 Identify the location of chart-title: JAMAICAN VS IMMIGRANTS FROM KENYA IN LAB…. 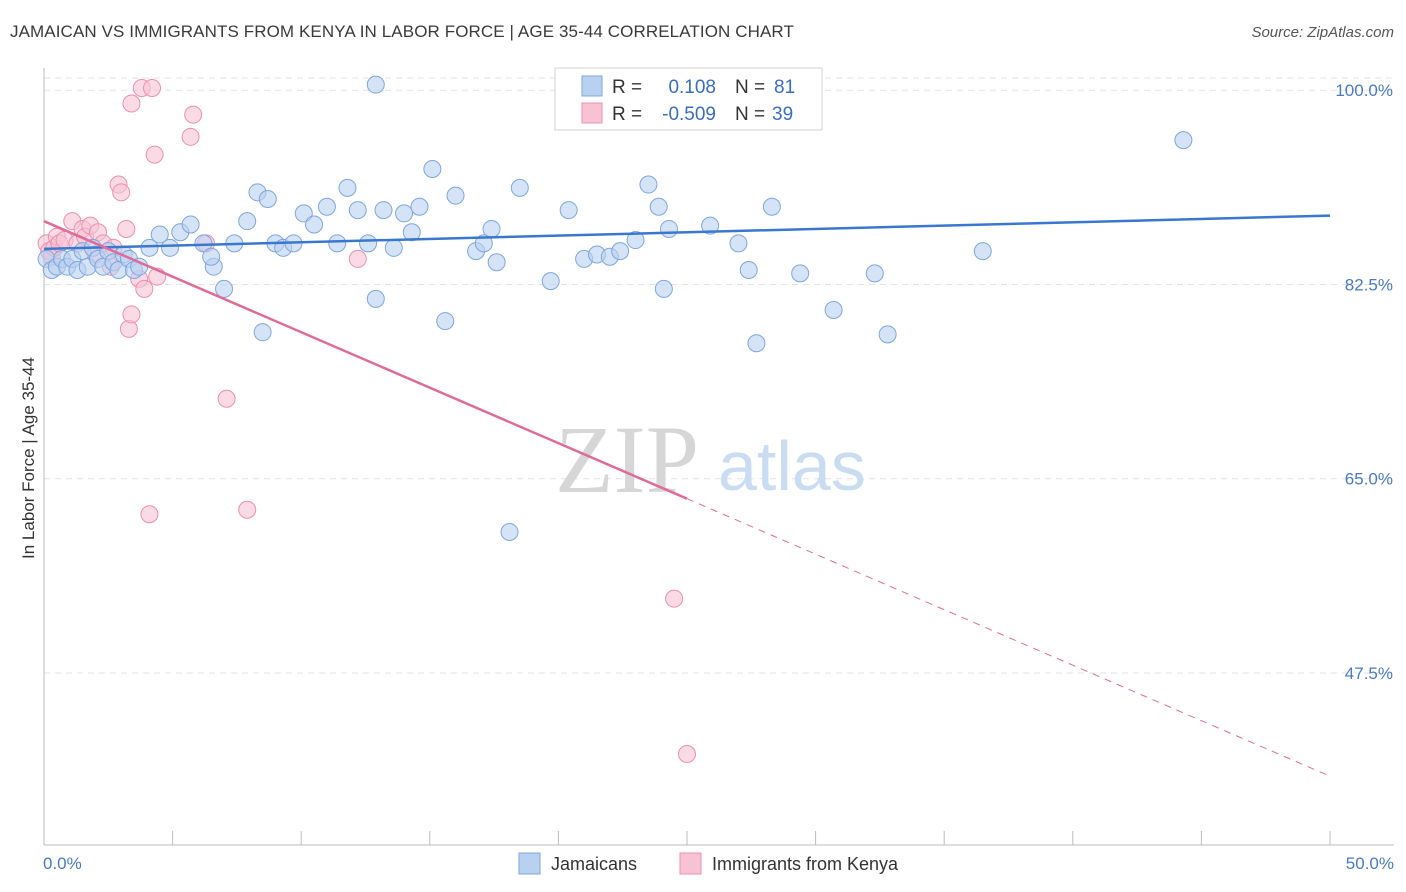
(402, 31).